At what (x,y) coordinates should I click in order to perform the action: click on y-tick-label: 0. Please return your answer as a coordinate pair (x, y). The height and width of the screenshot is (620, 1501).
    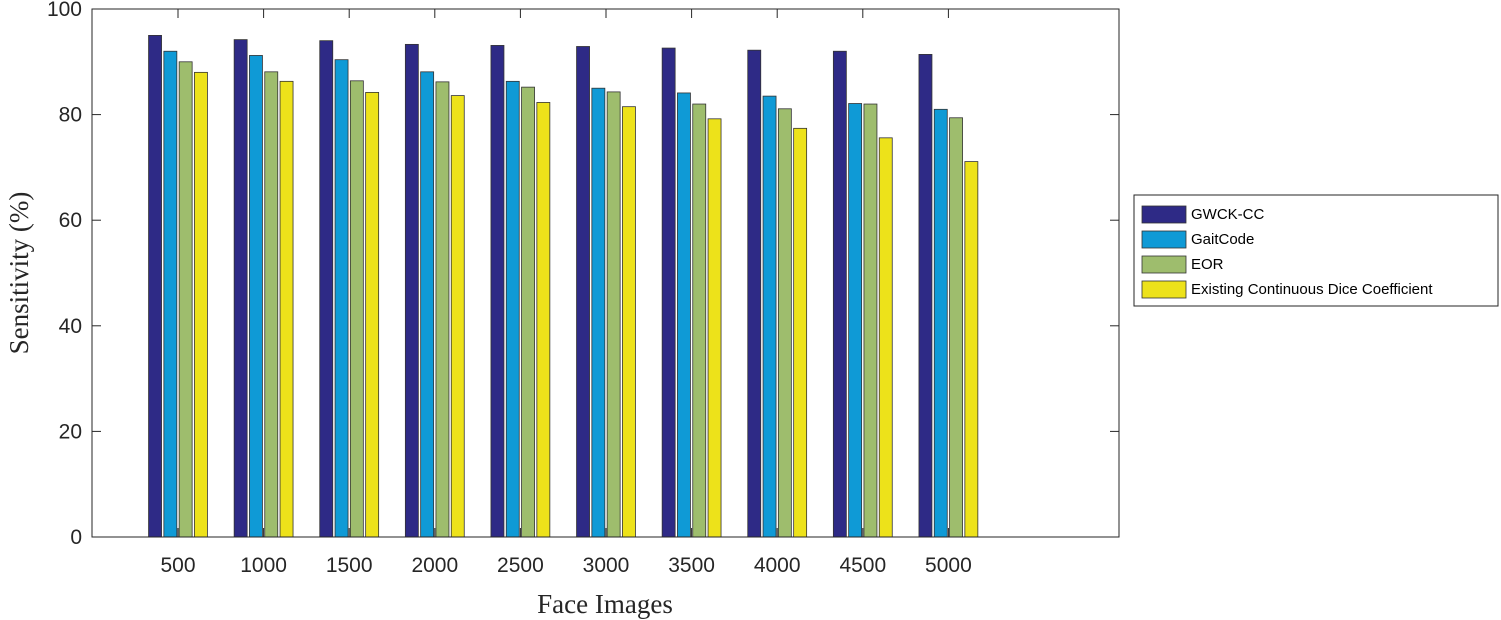
    Looking at the image, I should click on (76, 537).